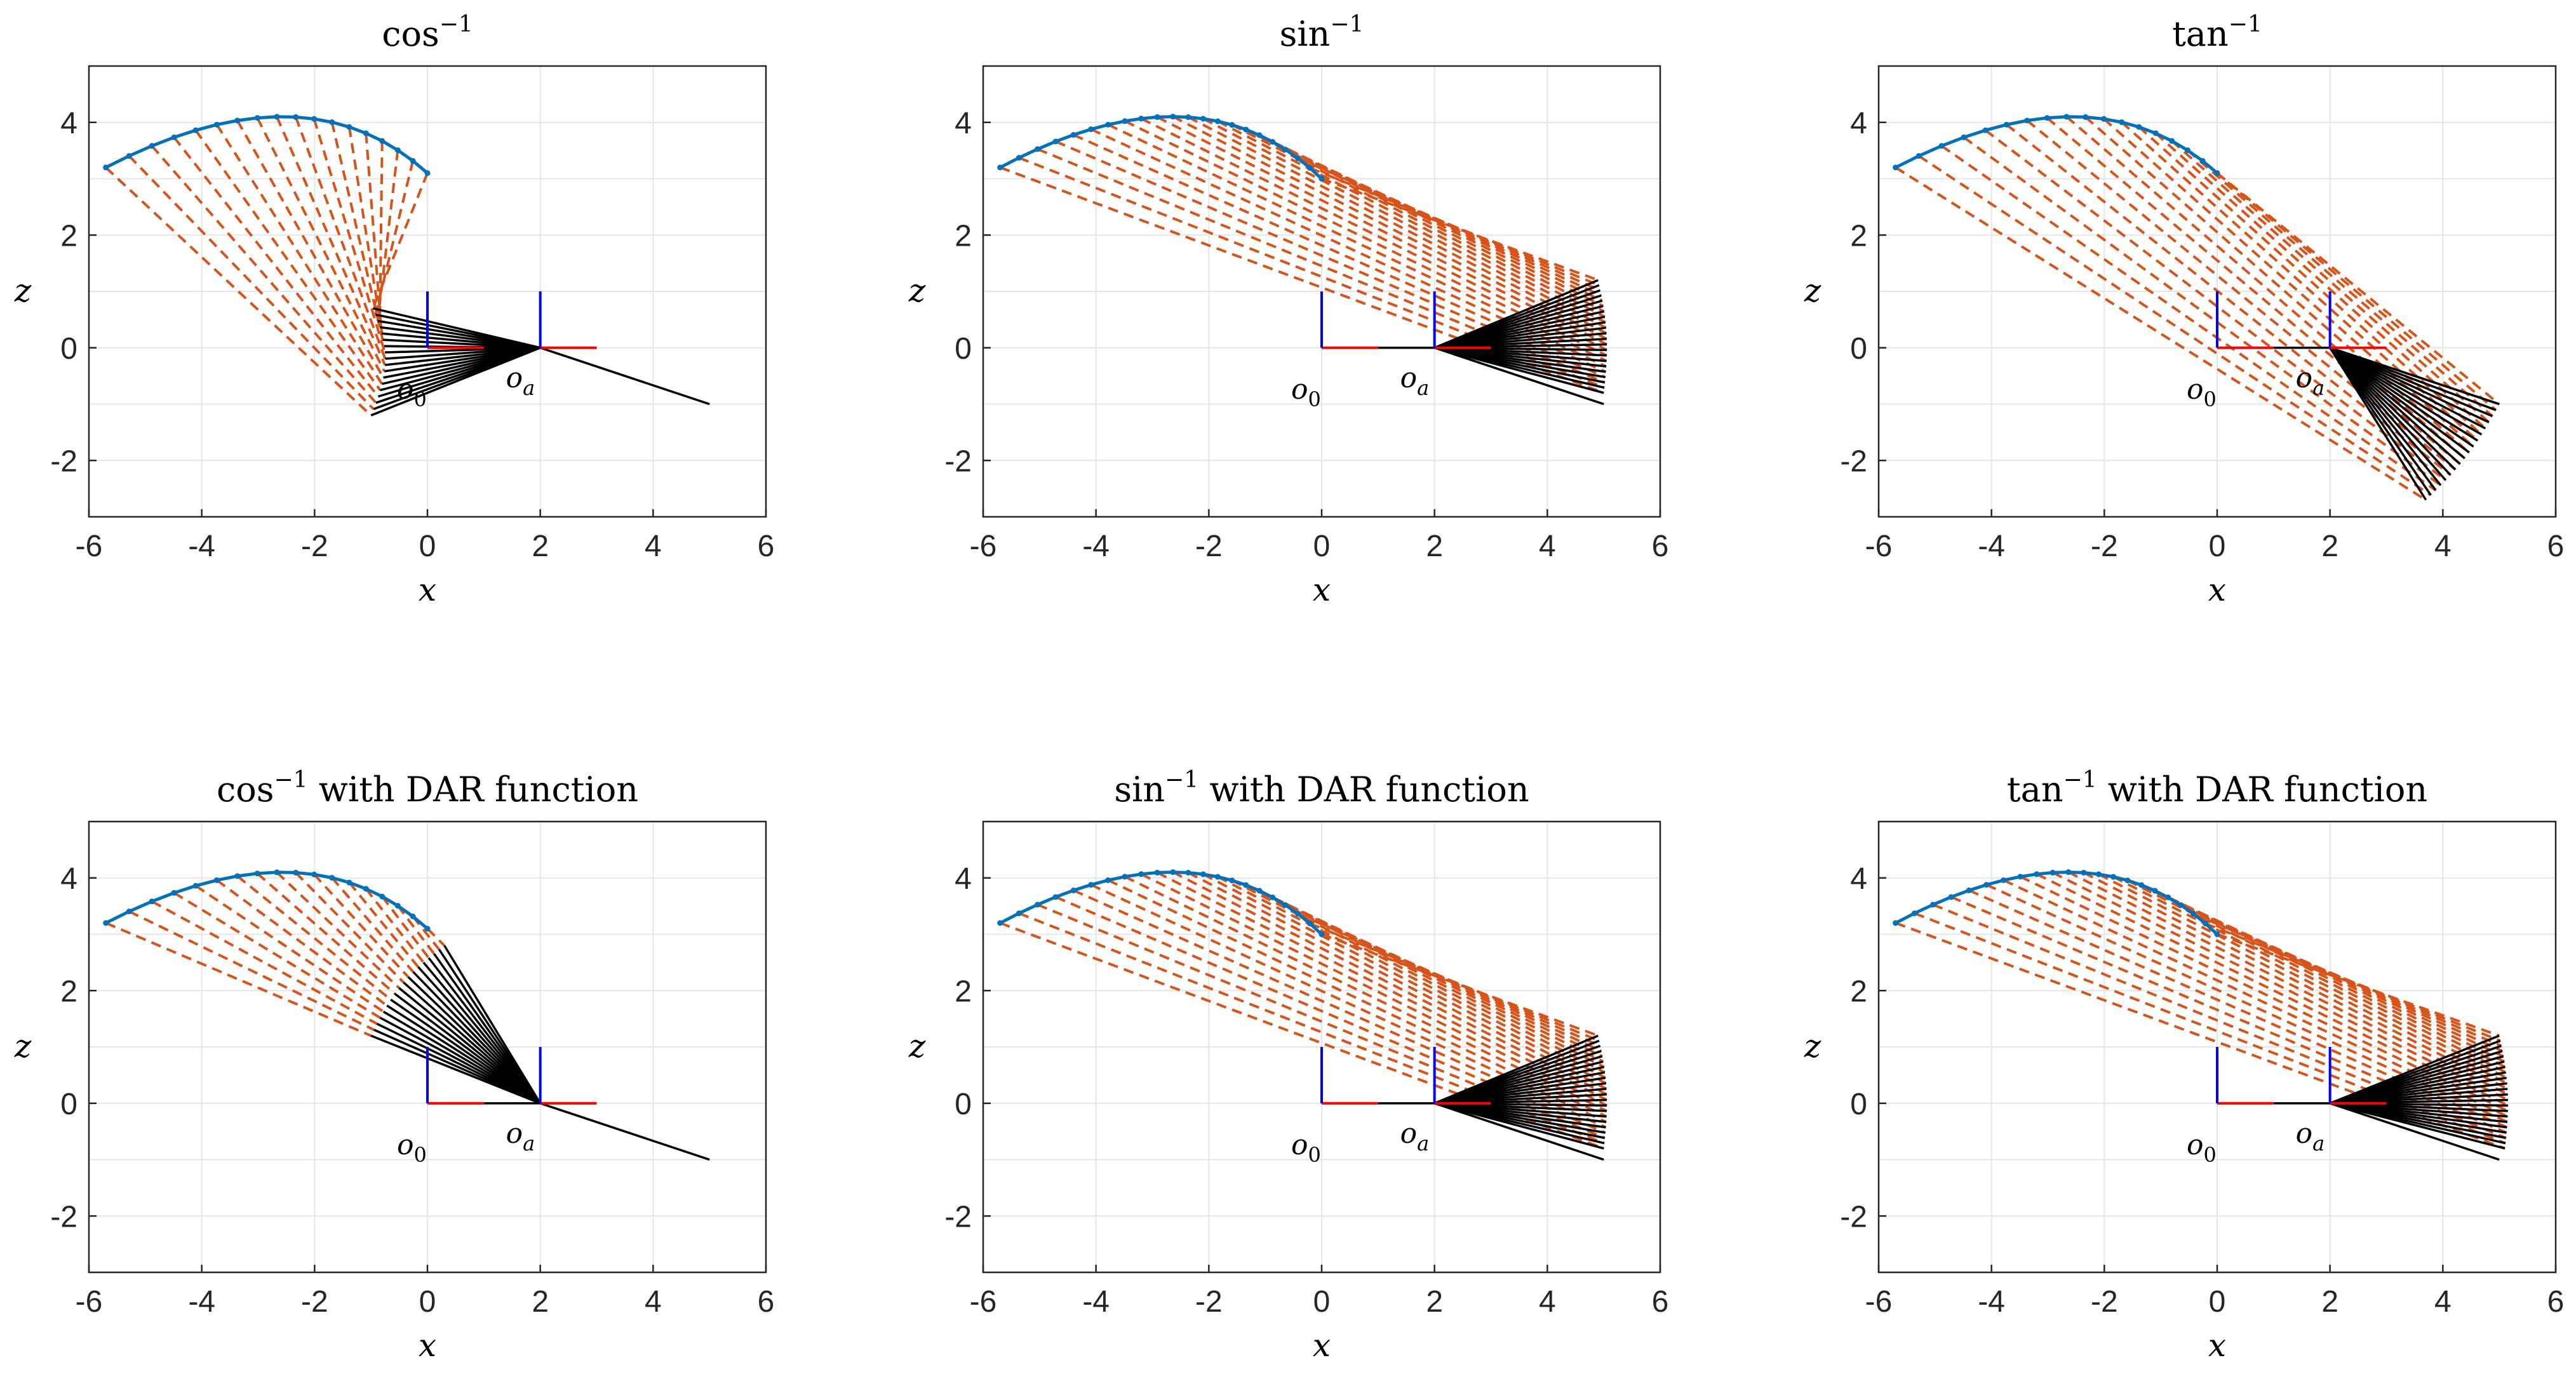 The width and height of the screenshot is (2576, 1386). What do you see at coordinates (1858, 991) in the screenshot?
I see `z-tick-label: 2` at bounding box center [1858, 991].